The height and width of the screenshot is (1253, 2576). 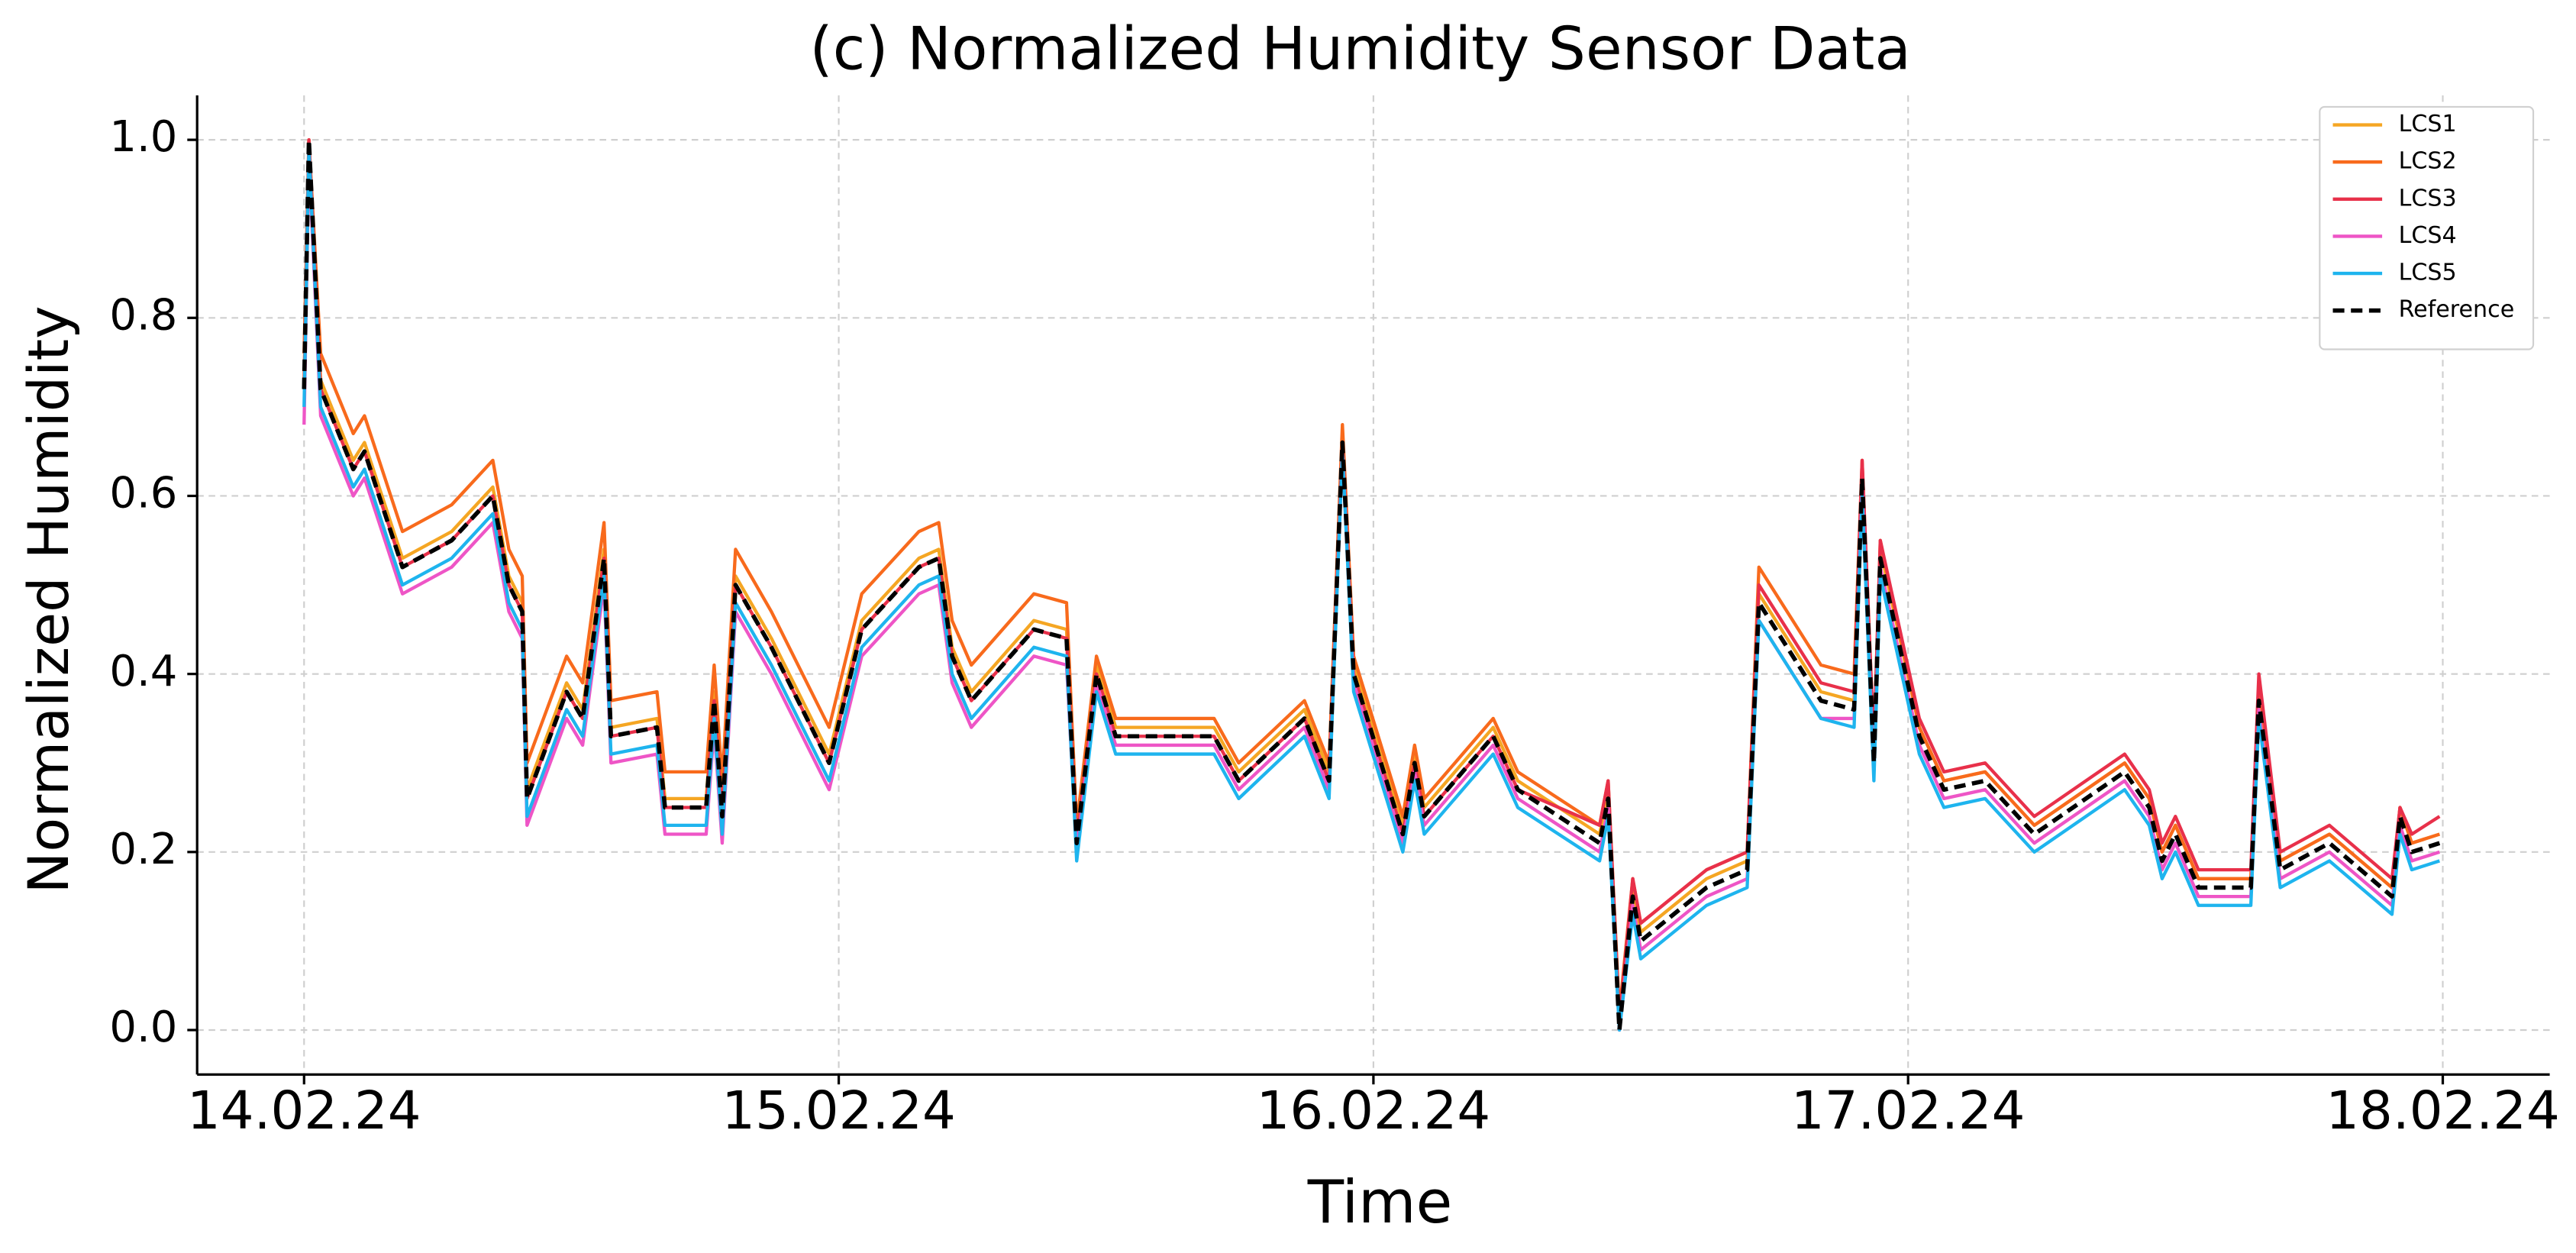 What do you see at coordinates (143, 1027) in the screenshot?
I see `y-tick-label: 0.0` at bounding box center [143, 1027].